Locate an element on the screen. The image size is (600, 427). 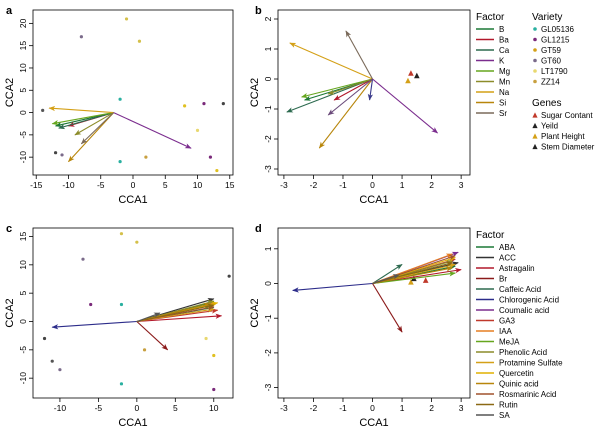
legend-label: ACC is located at coordinates (507, 258).